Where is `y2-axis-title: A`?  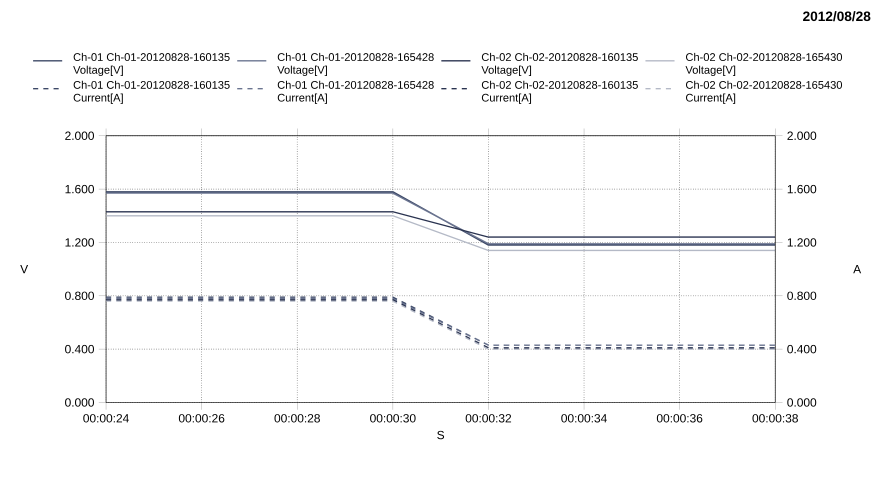
y2-axis-title: A is located at coordinates (857, 269).